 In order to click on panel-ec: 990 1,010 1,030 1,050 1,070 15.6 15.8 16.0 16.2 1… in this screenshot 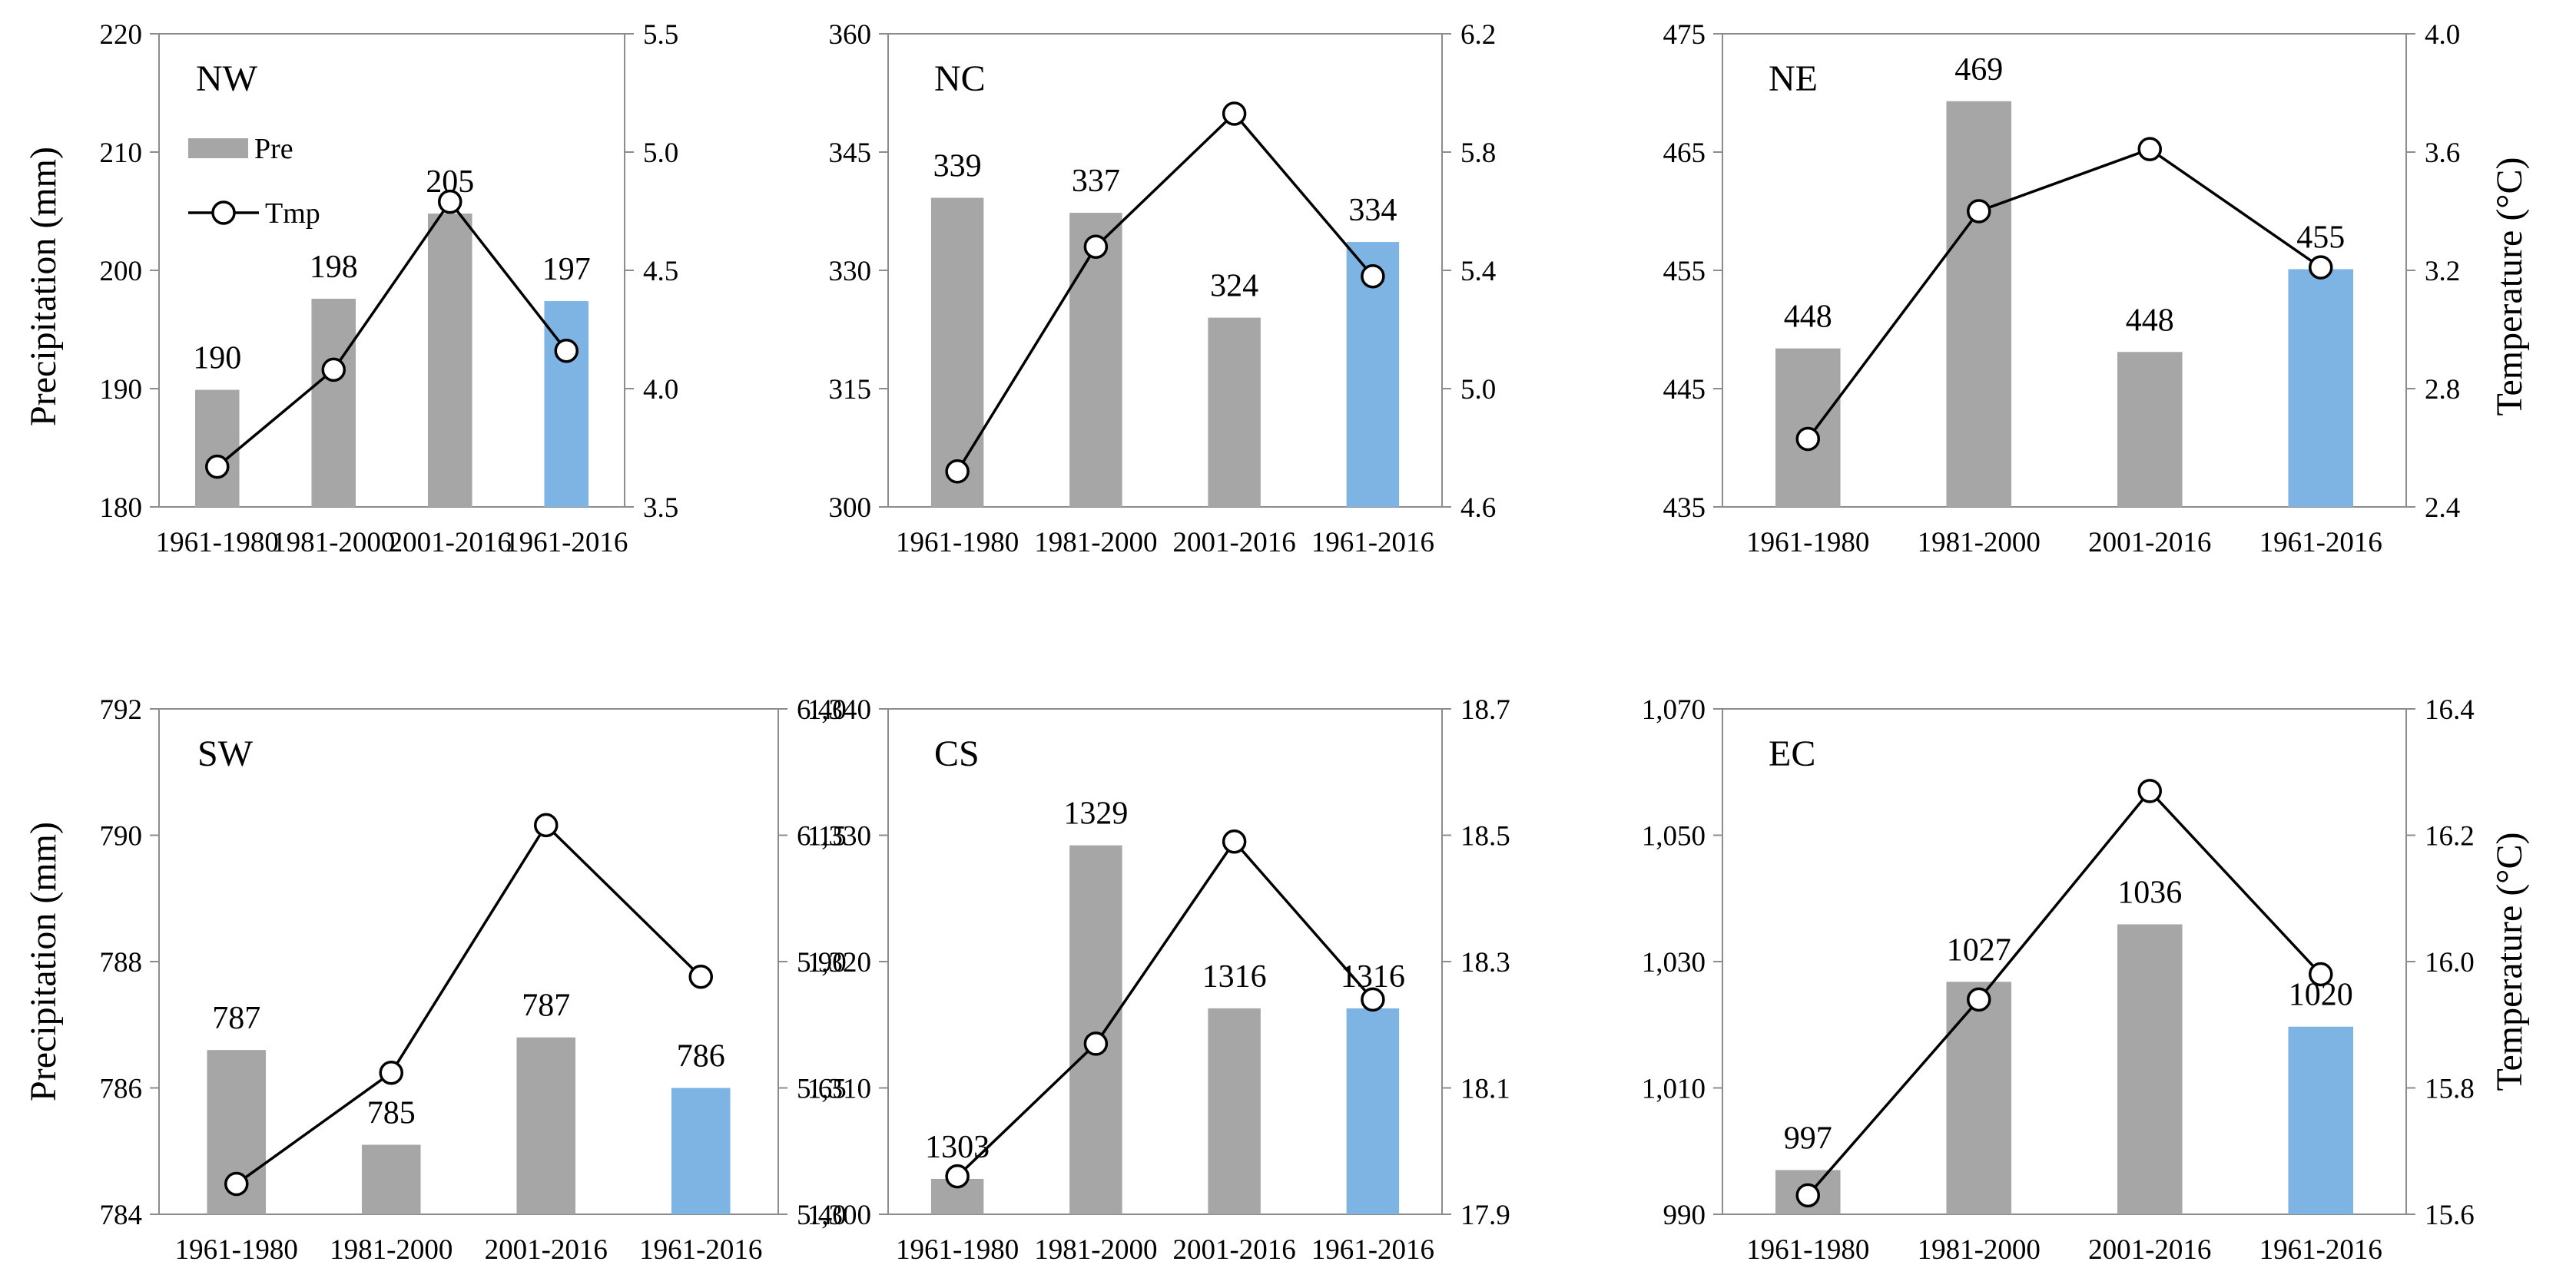, I will do `click(2058, 980)`.